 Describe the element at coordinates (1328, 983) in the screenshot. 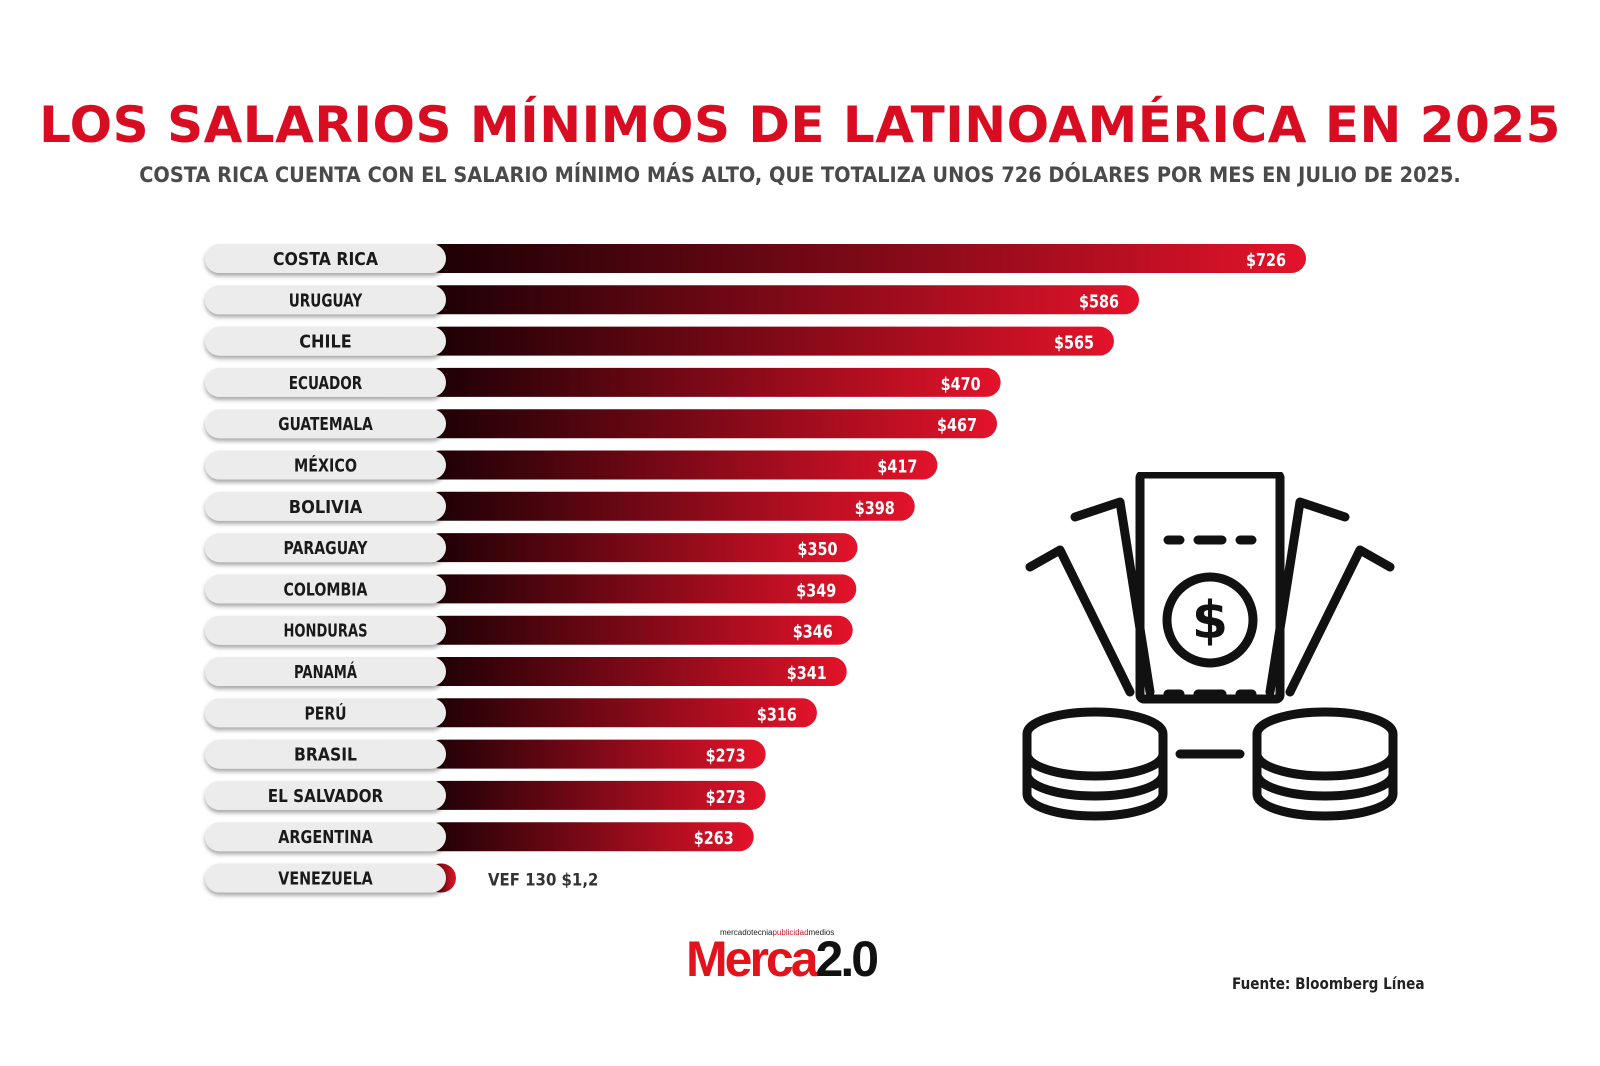

I see `source-note: Fuente: Bloomberg Línea` at that location.